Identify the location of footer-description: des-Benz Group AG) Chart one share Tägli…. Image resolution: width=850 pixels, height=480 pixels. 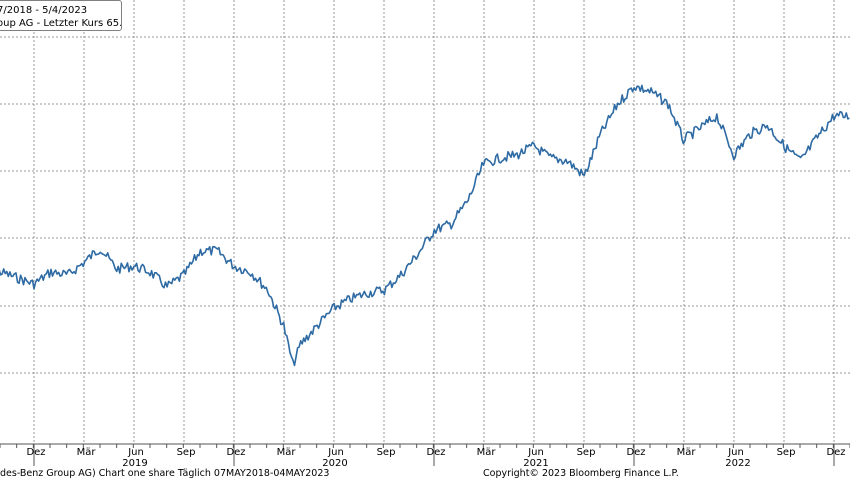
(165, 473).